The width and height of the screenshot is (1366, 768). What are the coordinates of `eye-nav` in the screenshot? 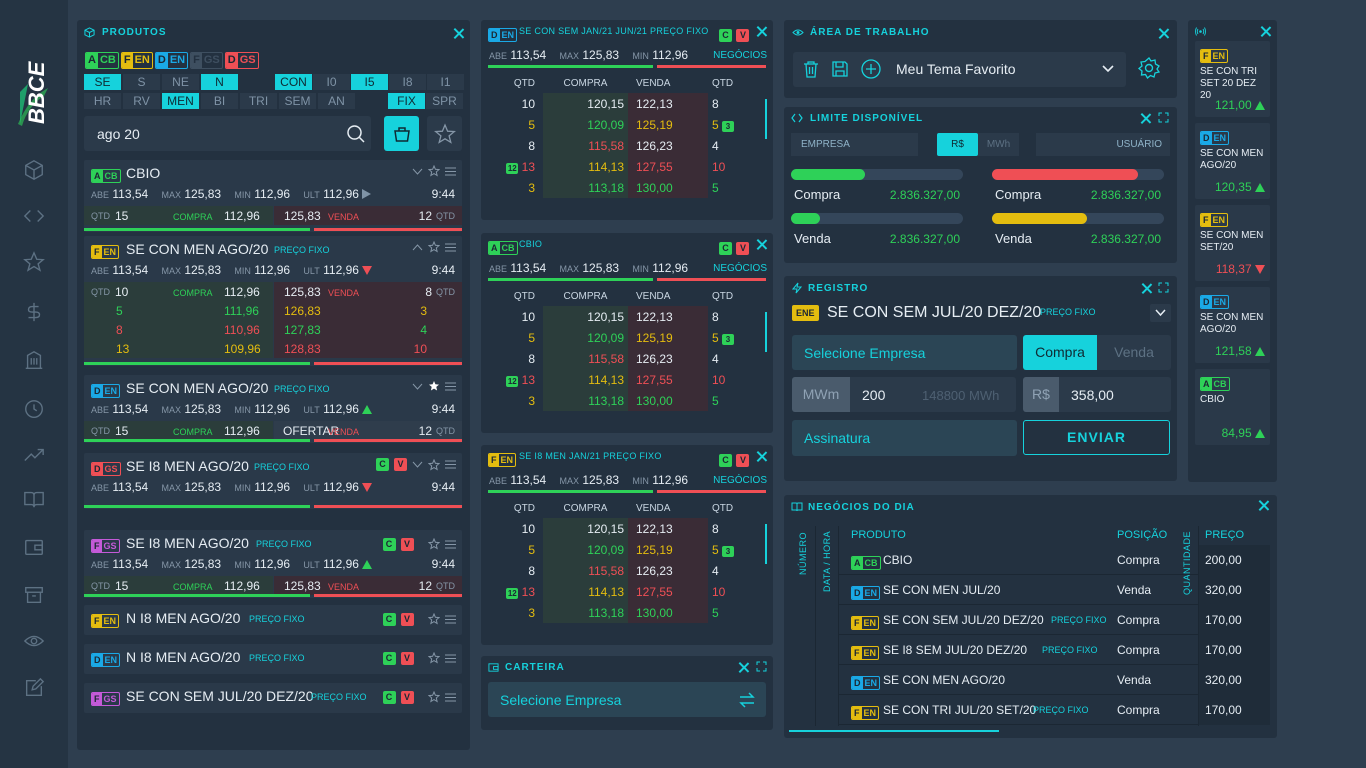 It's located at (34, 641).